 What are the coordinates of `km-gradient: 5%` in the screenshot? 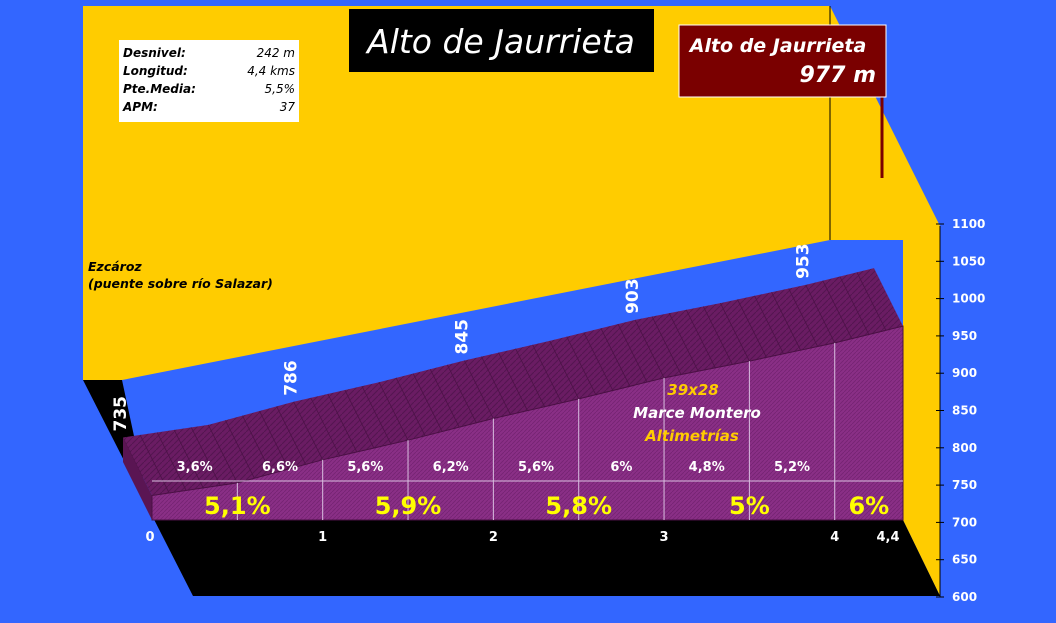 It's located at (749, 506).